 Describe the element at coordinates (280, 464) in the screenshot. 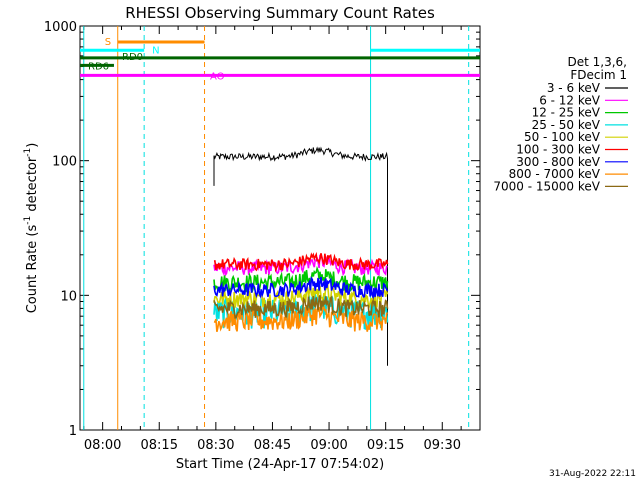

I see `x-axis-label: Start Time (24-Apr-17 07:54:02)` at that location.